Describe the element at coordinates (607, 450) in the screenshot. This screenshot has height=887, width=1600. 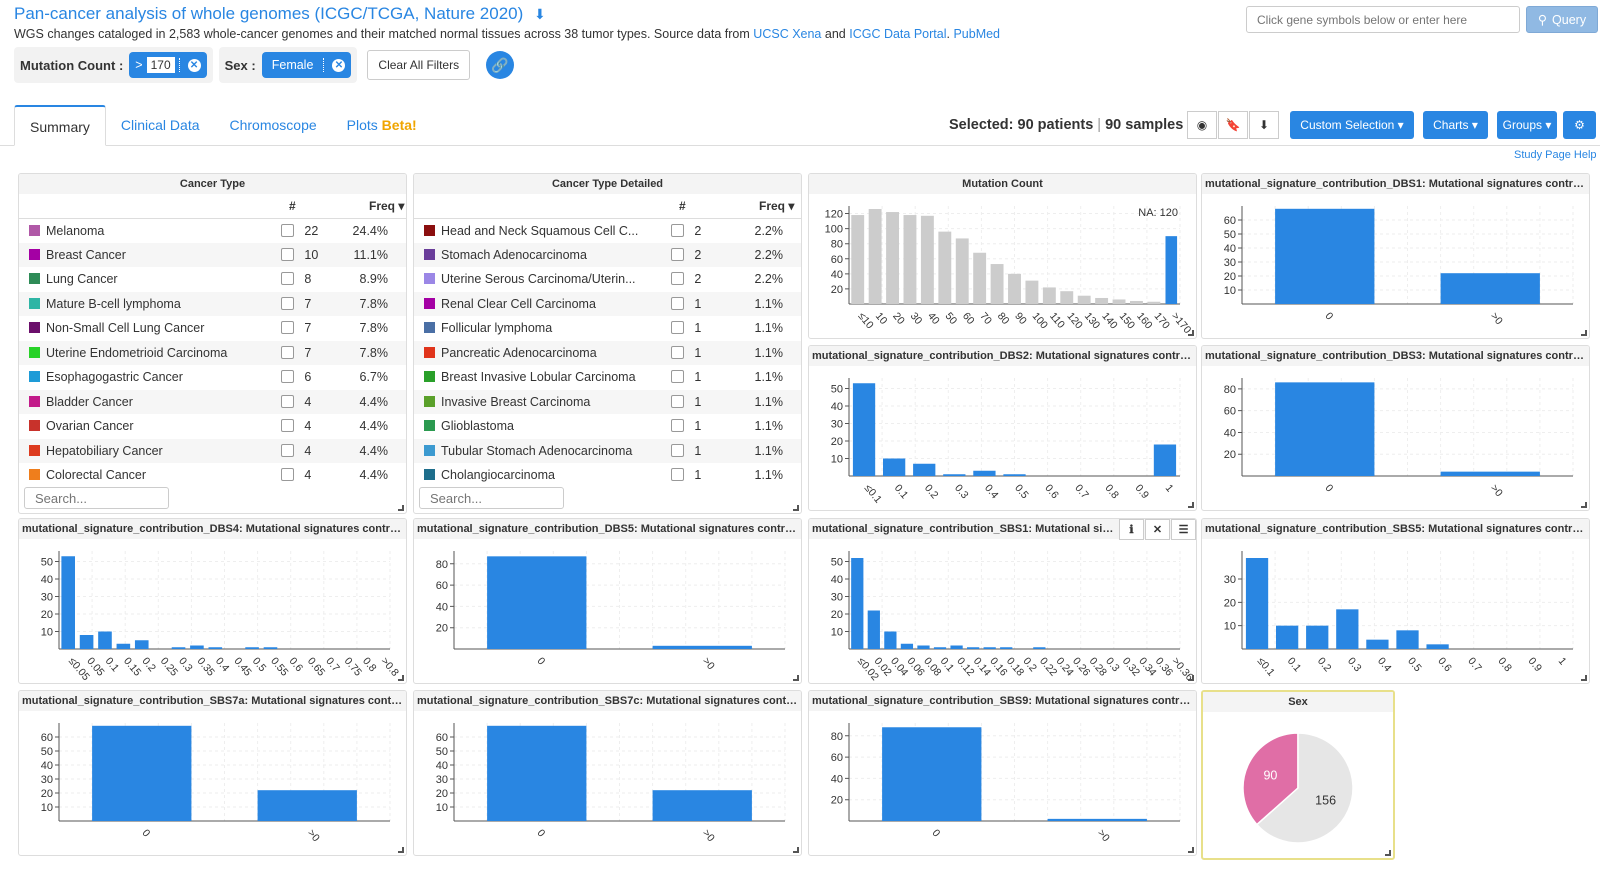
I see `table-row: Tubular Stomach Adenocarcinoma 1 1.1%` at that location.